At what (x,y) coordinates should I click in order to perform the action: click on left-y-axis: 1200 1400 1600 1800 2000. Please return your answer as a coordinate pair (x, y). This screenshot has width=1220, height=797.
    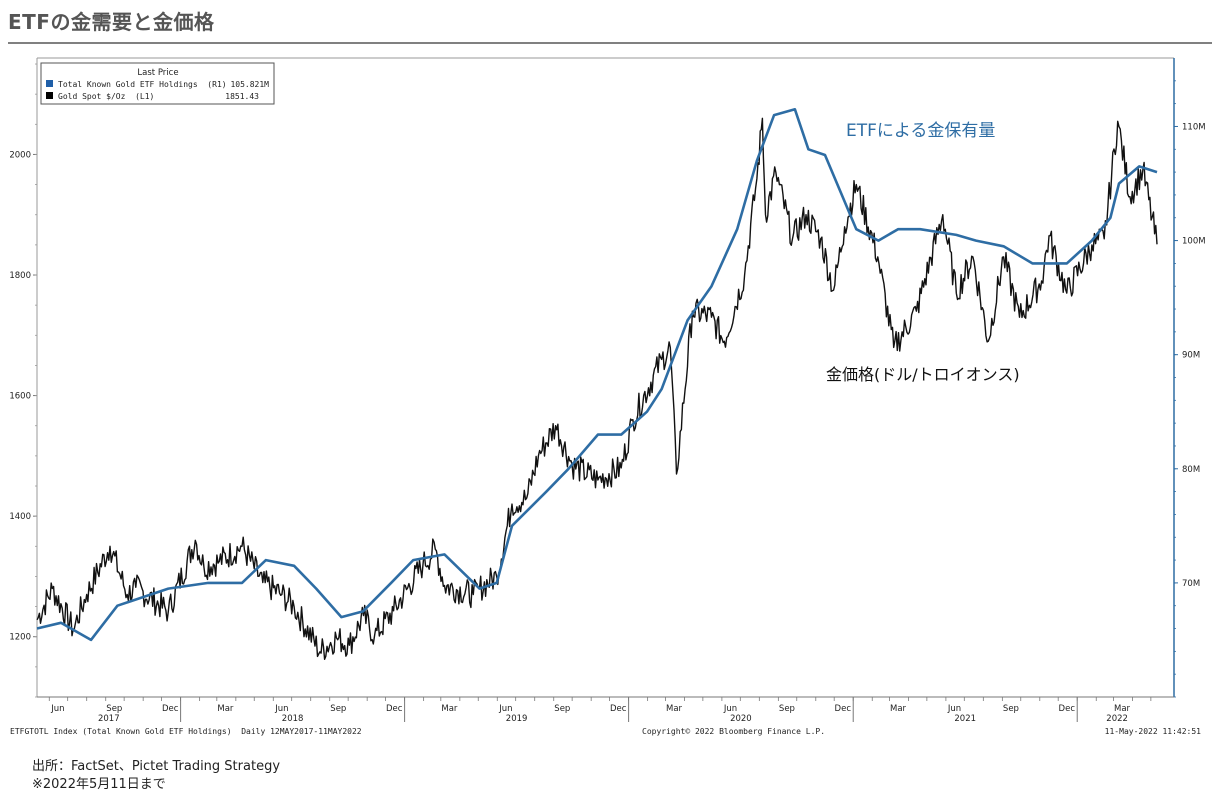
    Looking at the image, I should click on (23, 380).